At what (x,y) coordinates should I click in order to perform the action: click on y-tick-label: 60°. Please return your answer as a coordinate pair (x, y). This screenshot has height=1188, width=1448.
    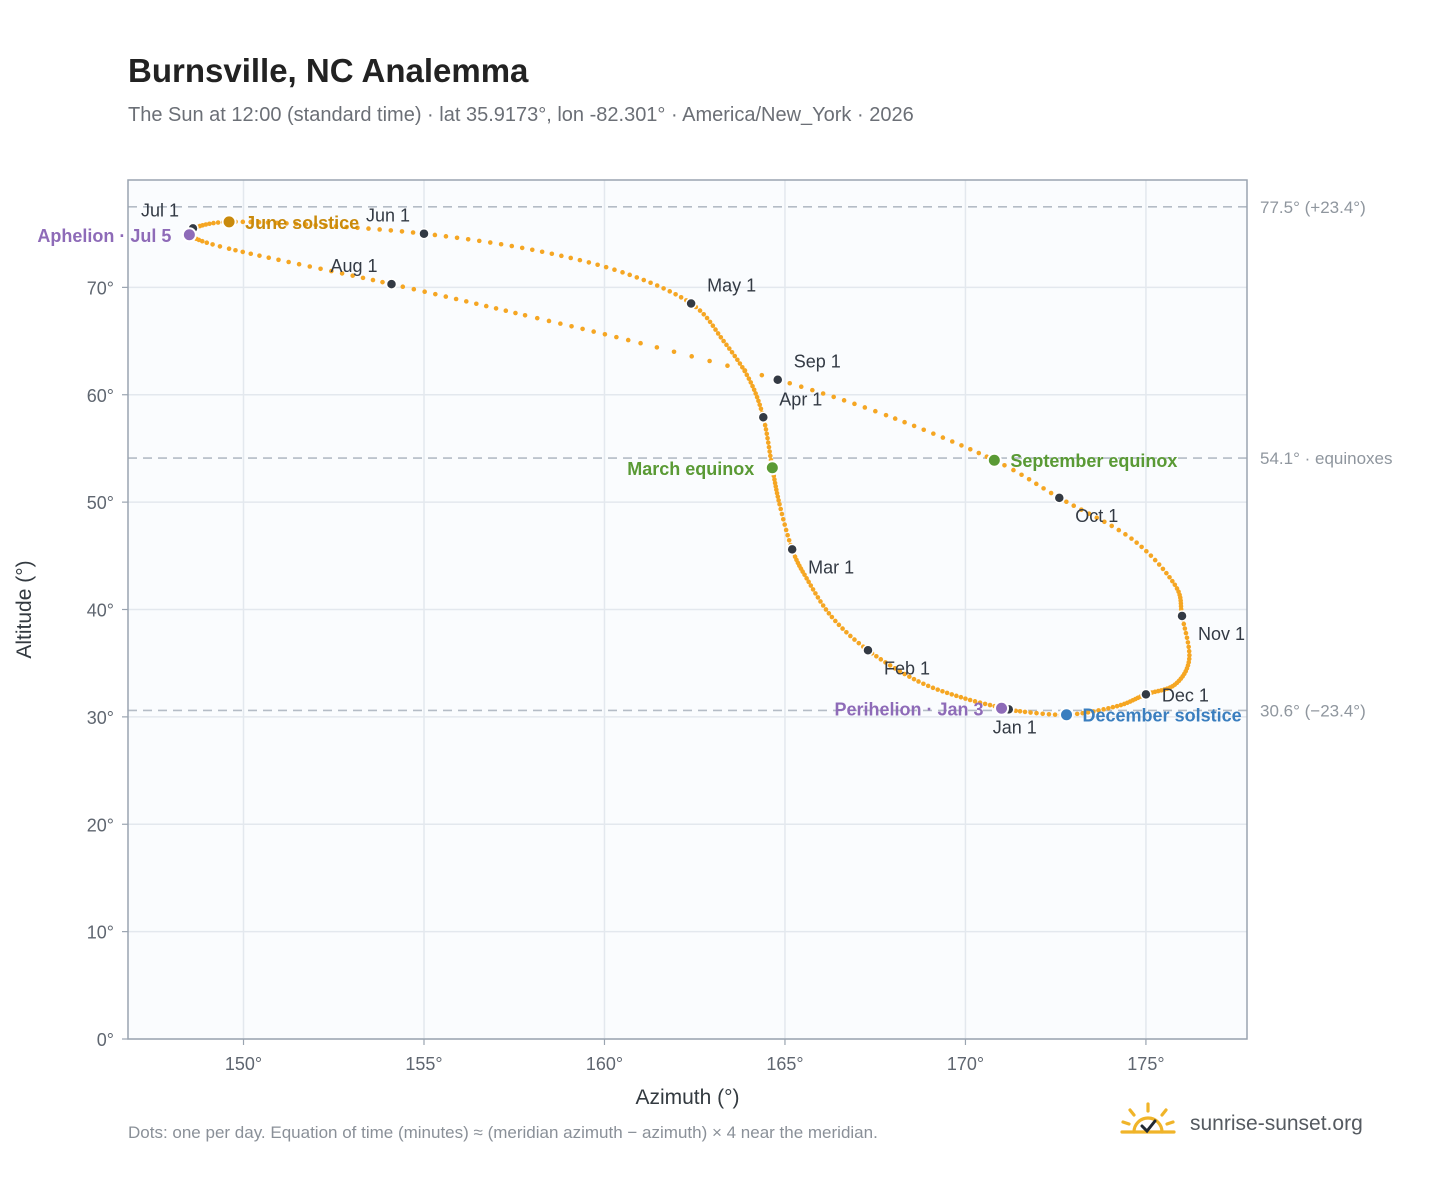
    Looking at the image, I should click on (100, 396).